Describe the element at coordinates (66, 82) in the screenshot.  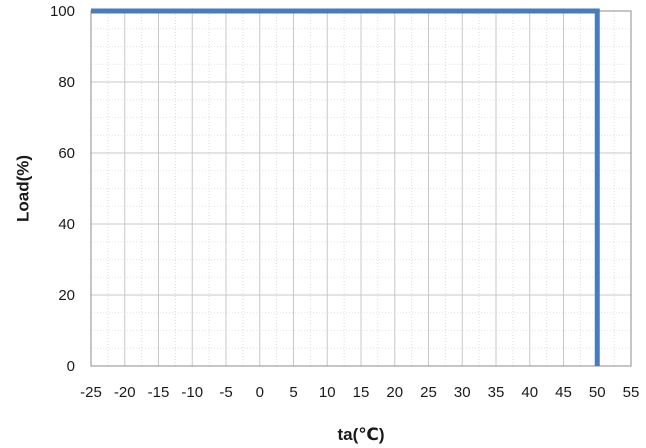
I see `y-tick-label: 80` at that location.